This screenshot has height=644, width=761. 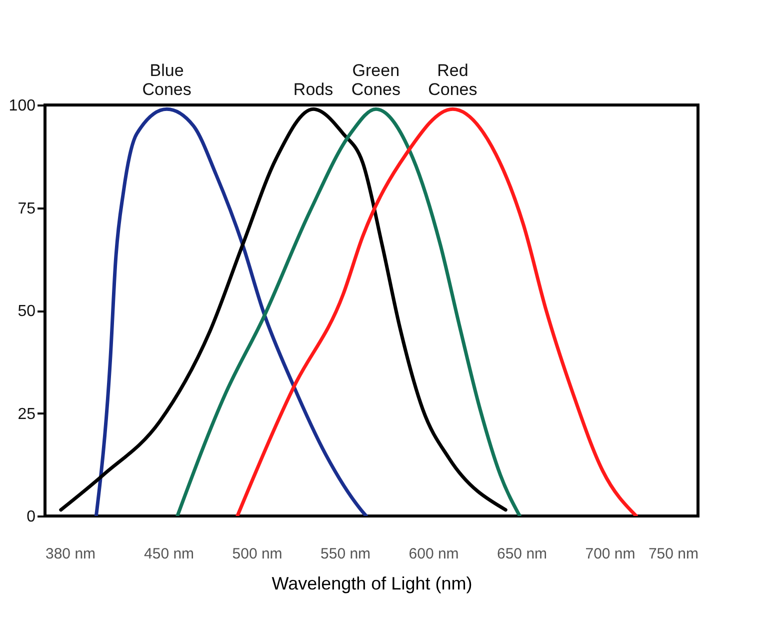 What do you see at coordinates (345, 554) in the screenshot?
I see `x-tick-label: 550 nm` at bounding box center [345, 554].